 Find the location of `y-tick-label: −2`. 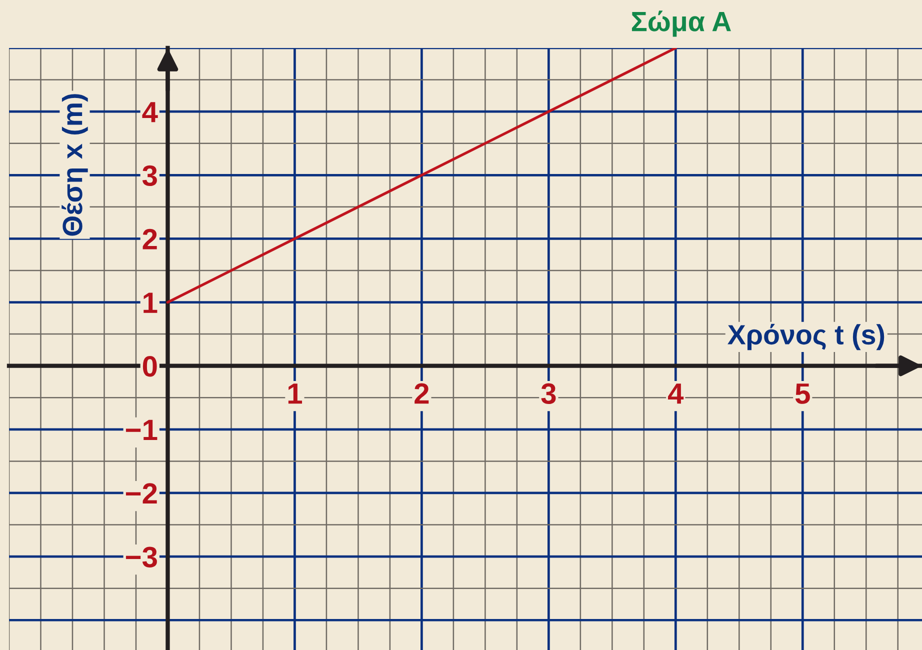

y-tick-label: −2 is located at coordinates (141, 493).